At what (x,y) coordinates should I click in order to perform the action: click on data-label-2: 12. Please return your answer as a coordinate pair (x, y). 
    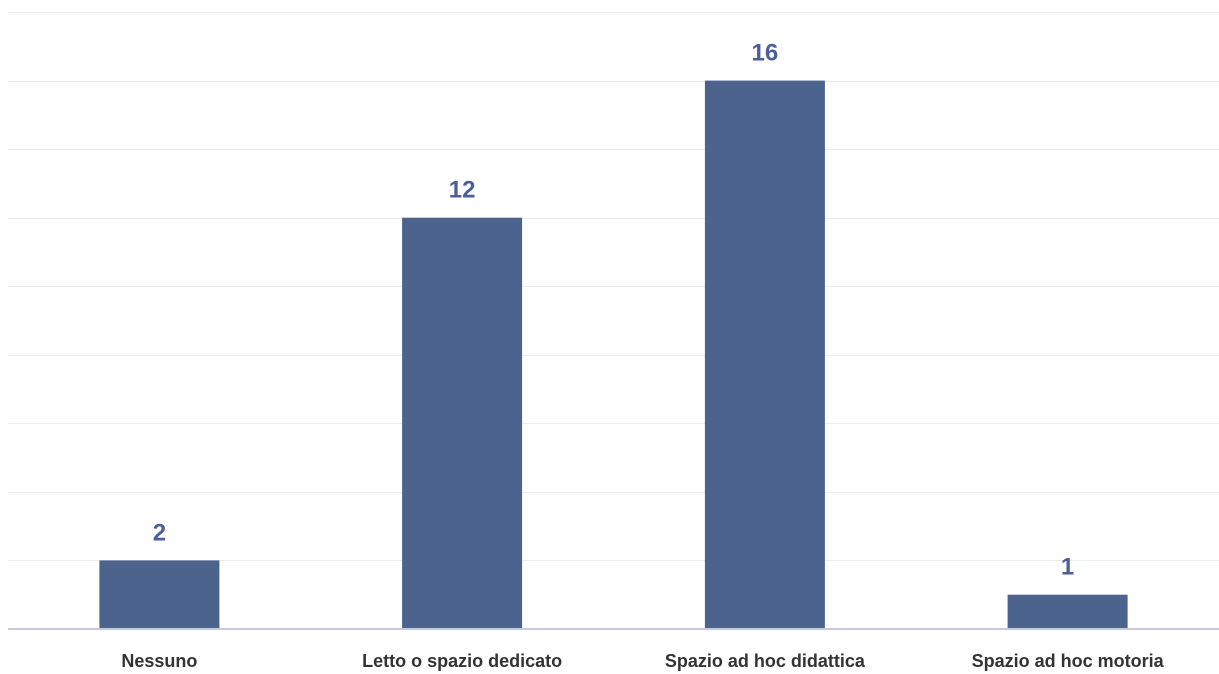
    Looking at the image, I should click on (462, 190).